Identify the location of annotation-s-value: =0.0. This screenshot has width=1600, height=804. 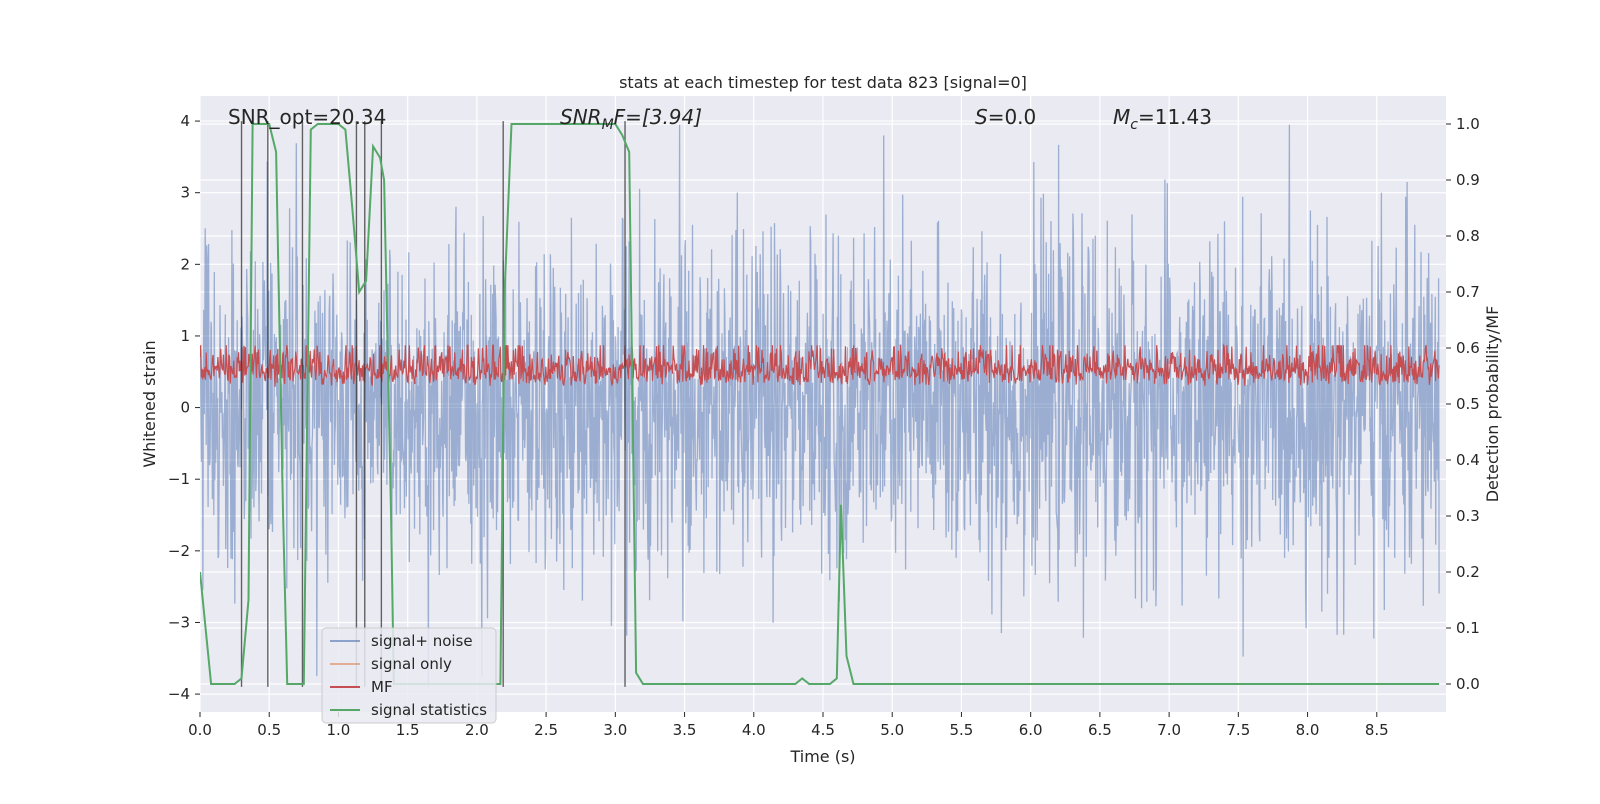
(1012, 117).